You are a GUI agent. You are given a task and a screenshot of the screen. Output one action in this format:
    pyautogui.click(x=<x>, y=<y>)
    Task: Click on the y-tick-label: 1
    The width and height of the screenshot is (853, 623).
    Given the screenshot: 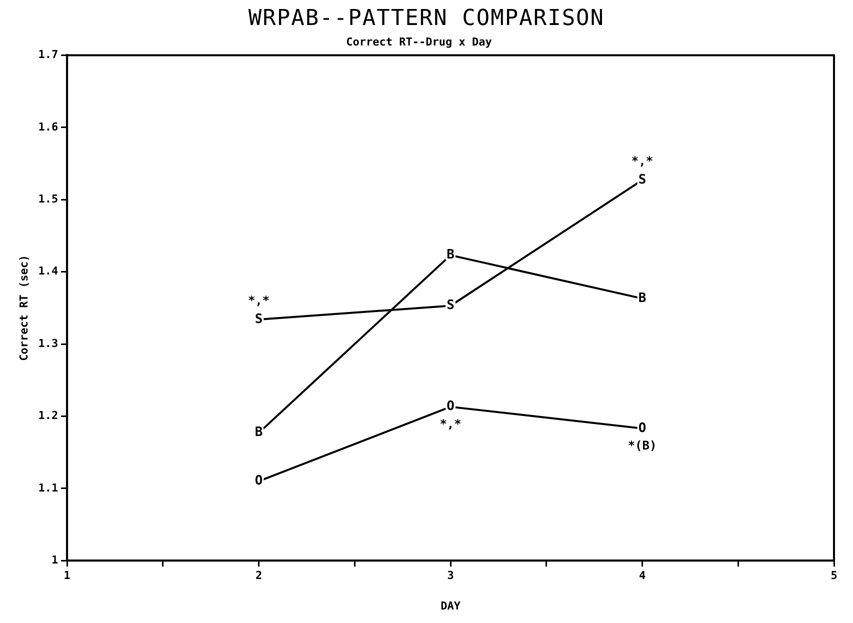 What is the action you would take?
    pyautogui.click(x=54, y=559)
    